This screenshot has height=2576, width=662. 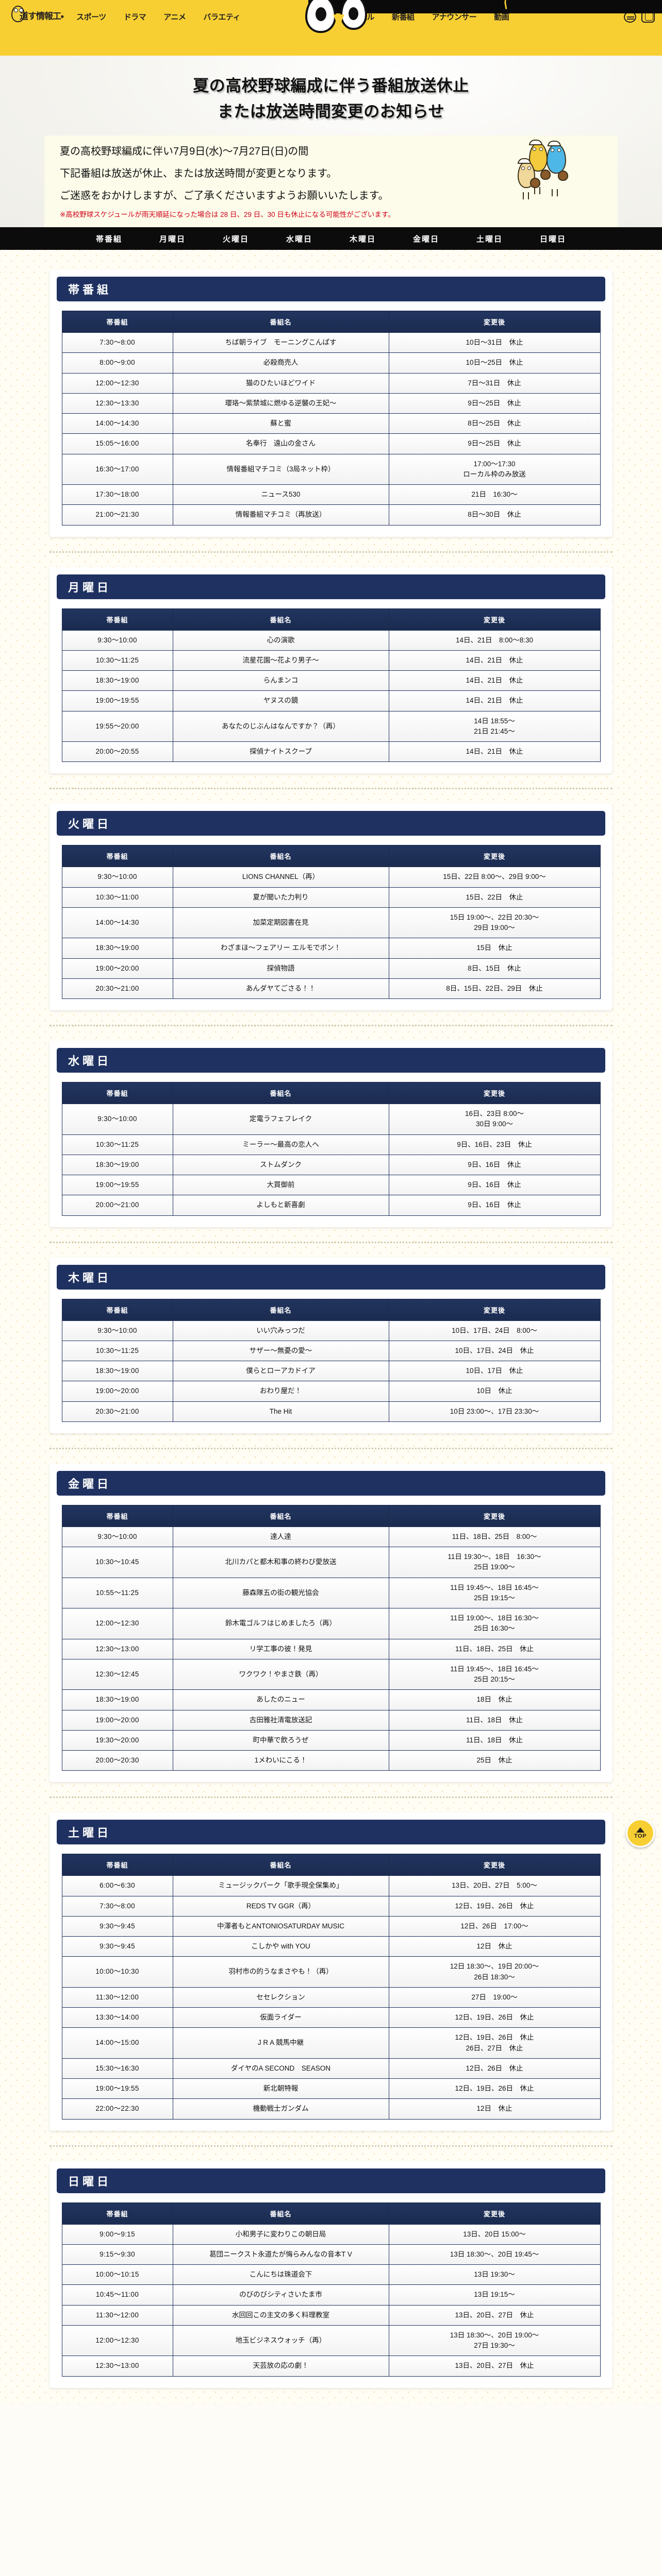 I want to click on table-row: 20:30～21:00 The Hit 10日 23:00～、17日 23:30～, so click(x=331, y=1411).